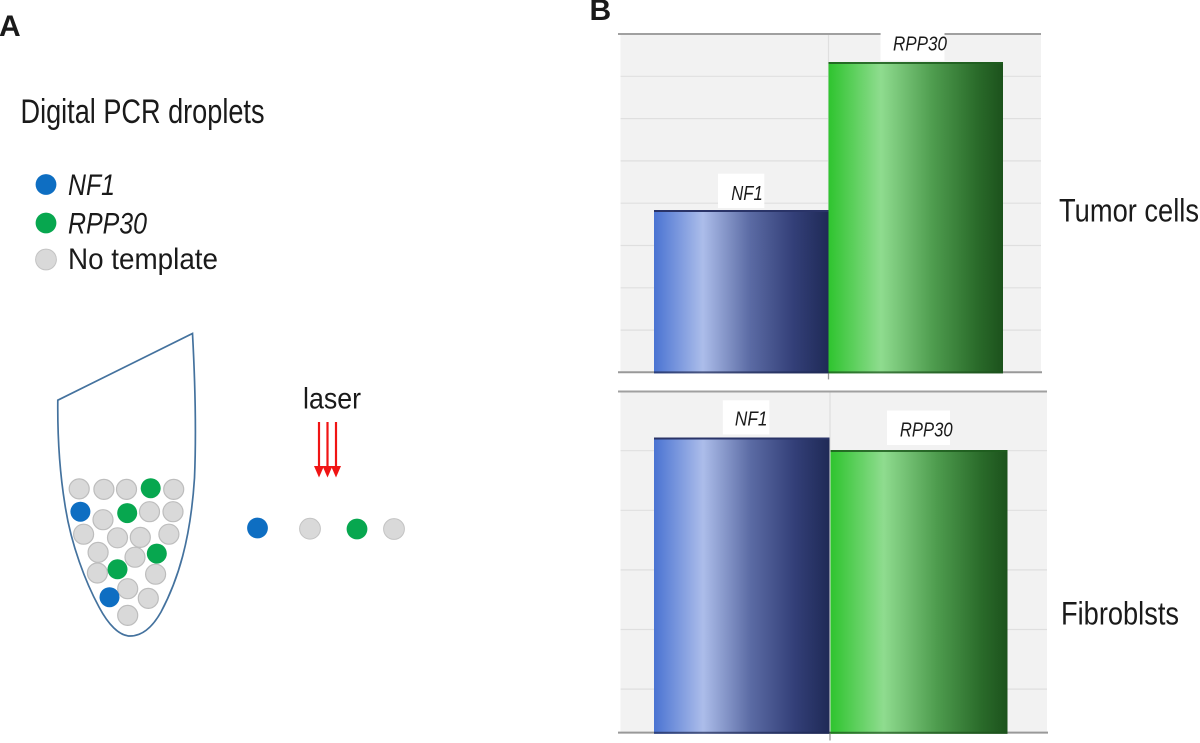 This screenshot has height=743, width=1200. I want to click on svg-text: Fibroblsts, so click(1120, 614).